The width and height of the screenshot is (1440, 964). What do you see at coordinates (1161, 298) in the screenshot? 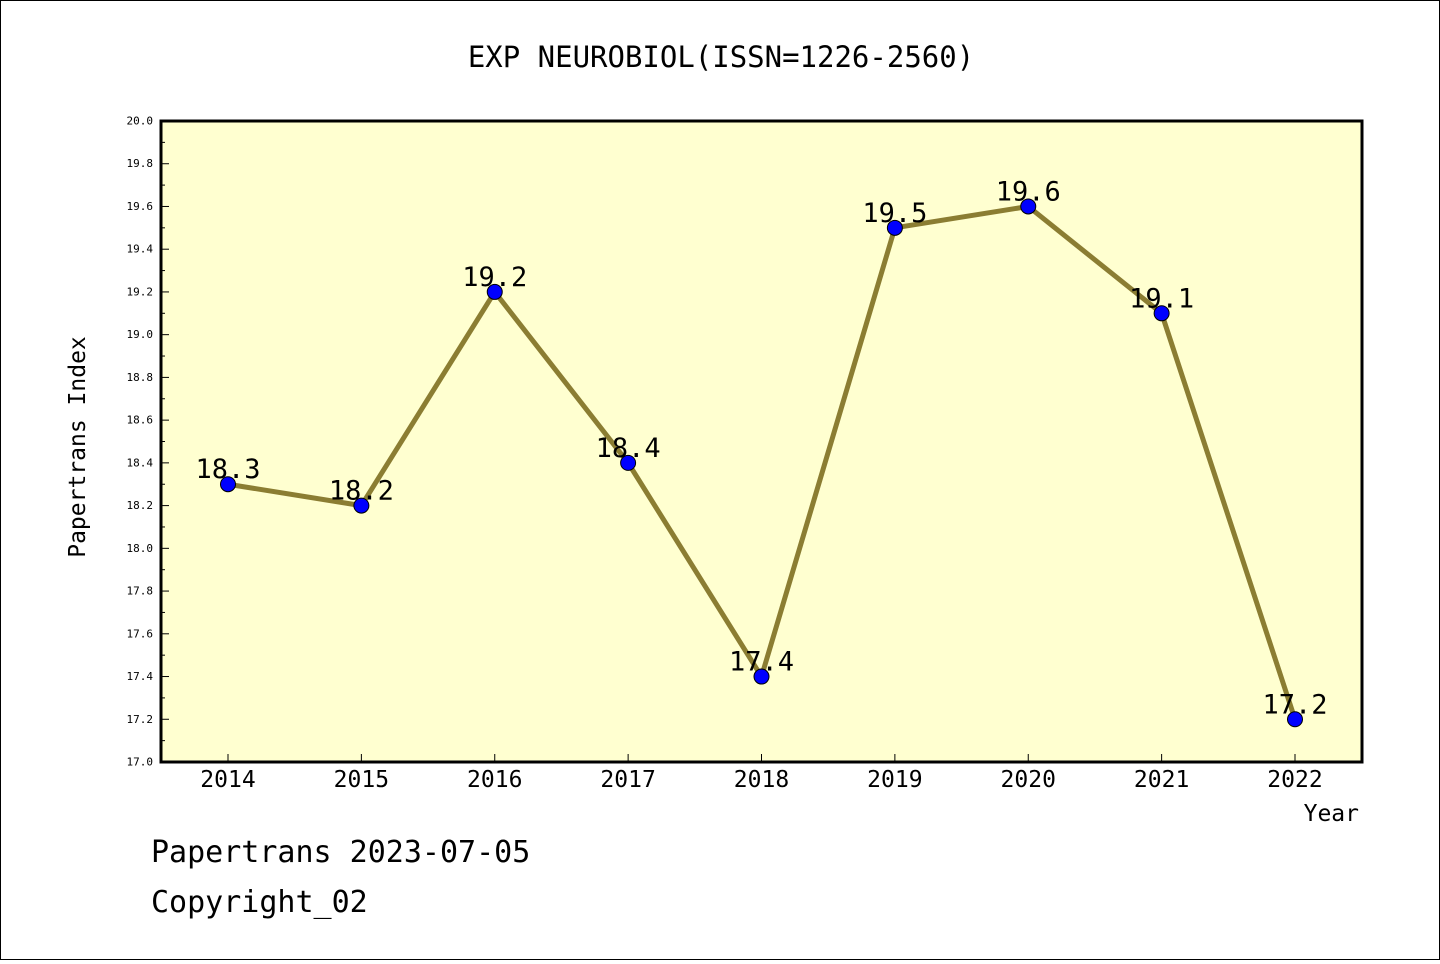
I see `data-point-label: 19.1` at bounding box center [1161, 298].